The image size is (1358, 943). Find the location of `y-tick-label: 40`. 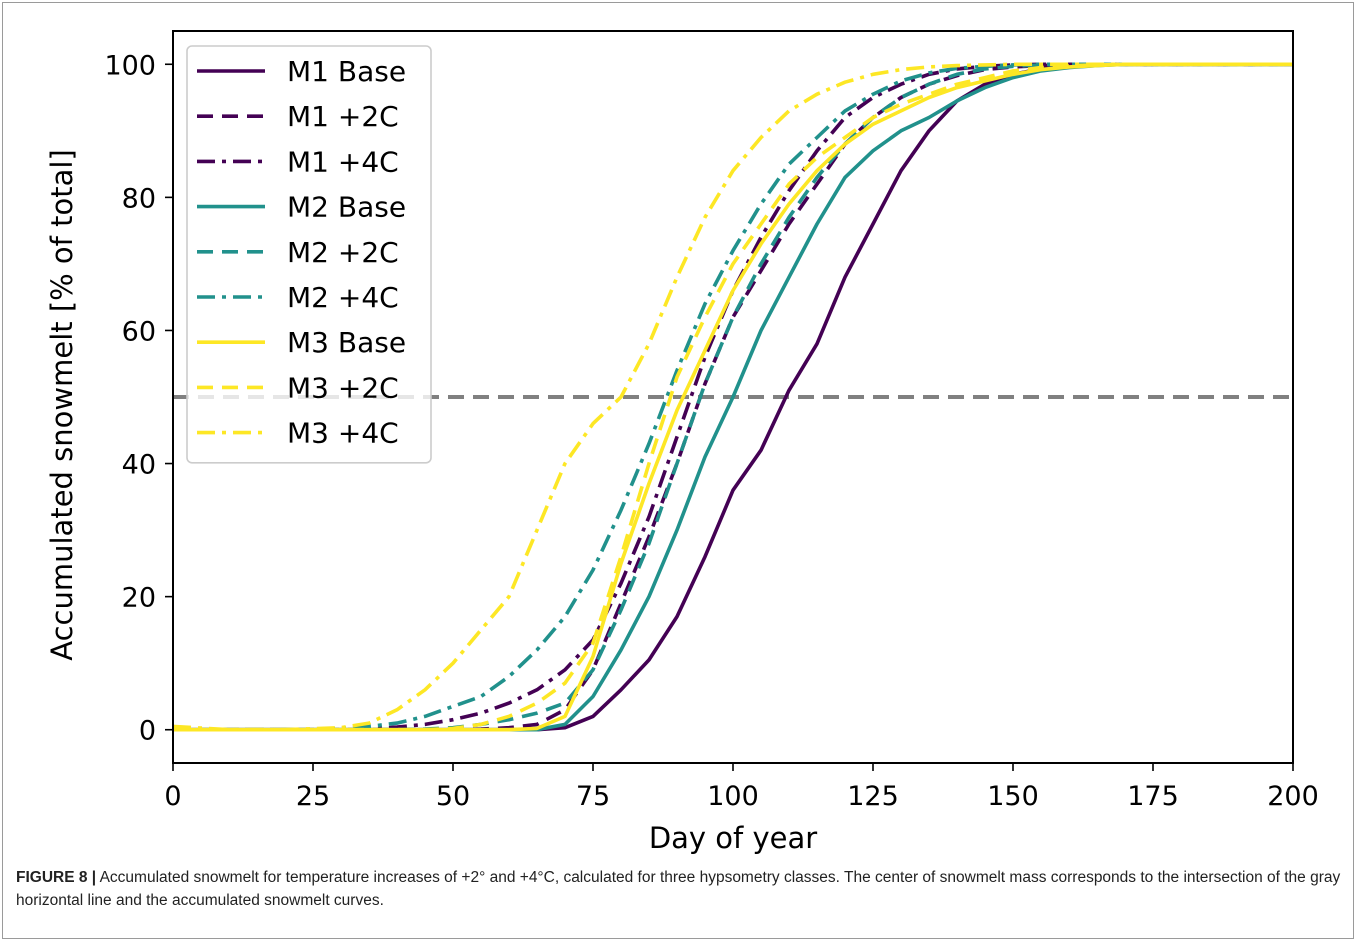

y-tick-label: 40 is located at coordinates (139, 465).